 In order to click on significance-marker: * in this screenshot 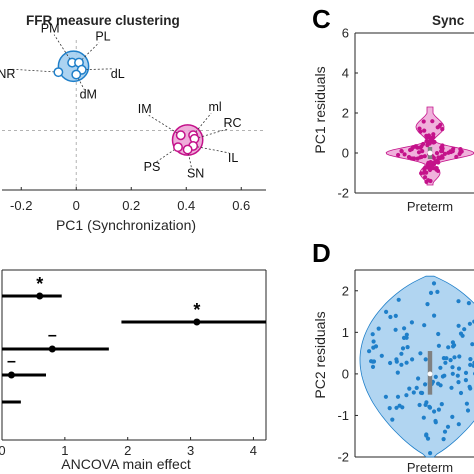, I will do `click(39, 284)`.